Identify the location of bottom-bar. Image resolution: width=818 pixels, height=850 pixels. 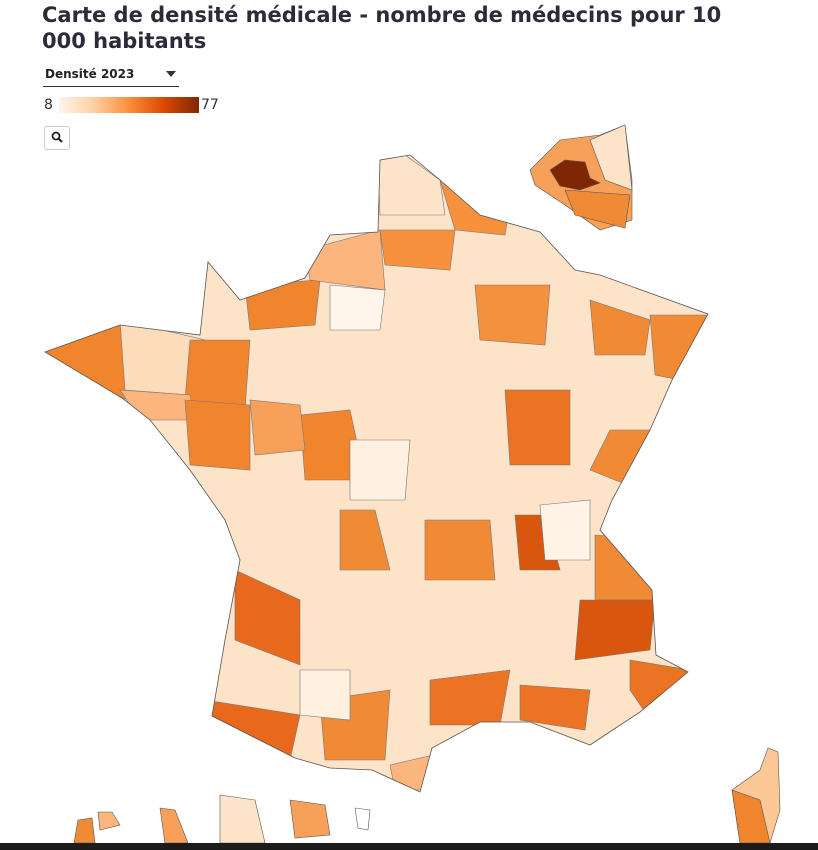
(409, 846).